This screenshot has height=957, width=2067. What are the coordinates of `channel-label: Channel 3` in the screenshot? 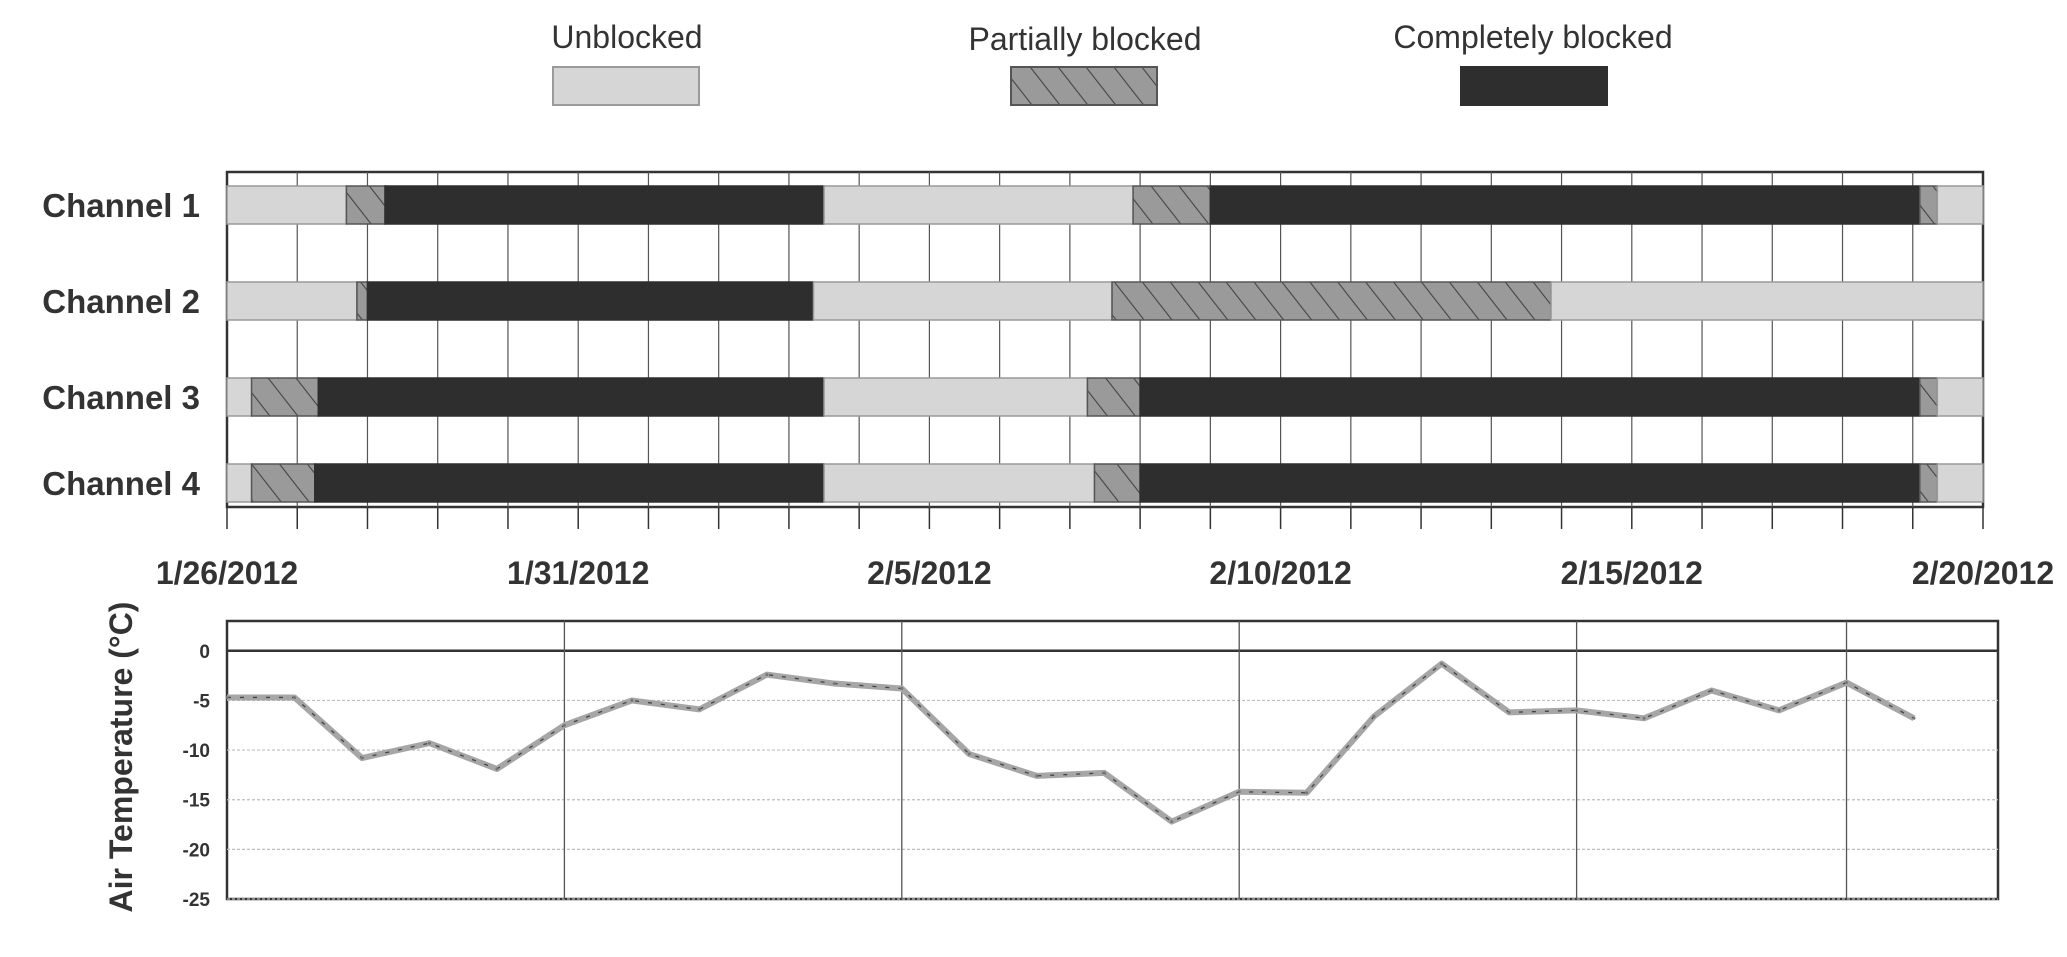 It's located at (121, 397).